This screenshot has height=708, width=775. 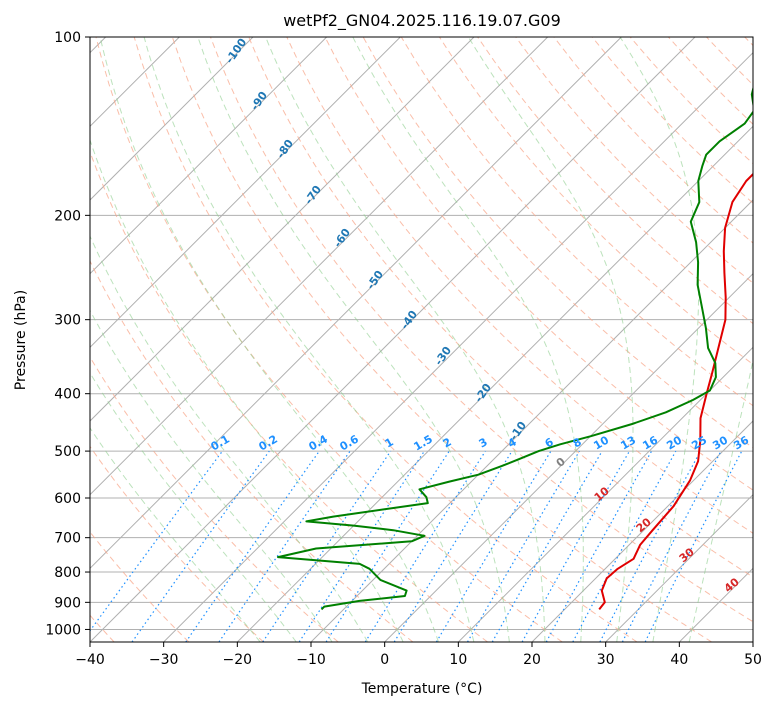 I want to click on x-tick-label: 40, so click(x=679, y=660).